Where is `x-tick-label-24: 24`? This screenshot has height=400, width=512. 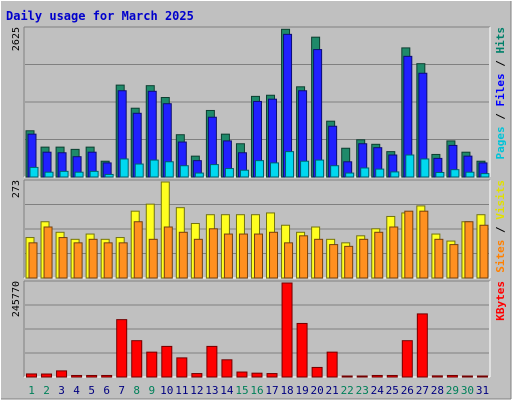
x-tick-label-24: 24 is located at coordinates (378, 390).